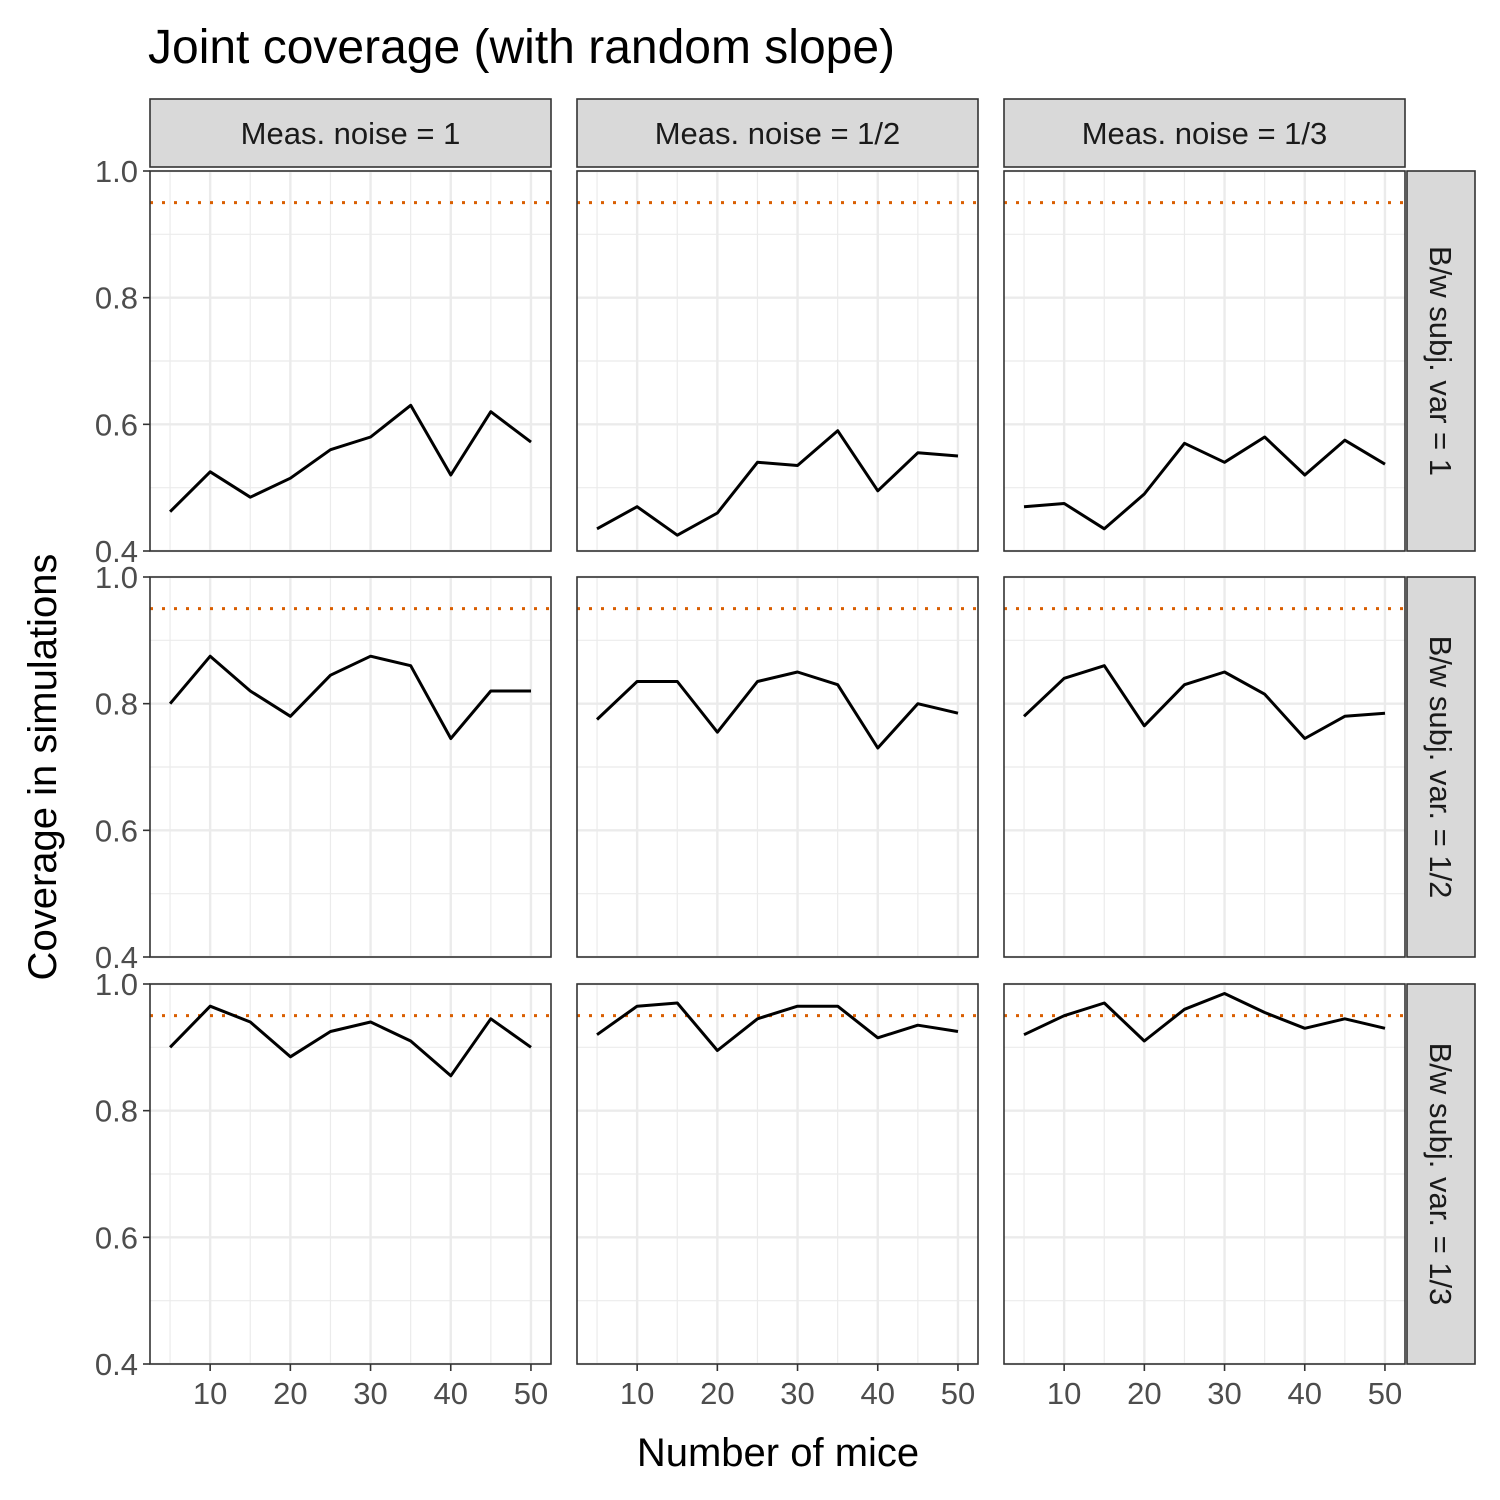 The height and width of the screenshot is (1500, 1500). I want to click on column-strip-label: Meas. noise = 1/2, so click(778, 133).